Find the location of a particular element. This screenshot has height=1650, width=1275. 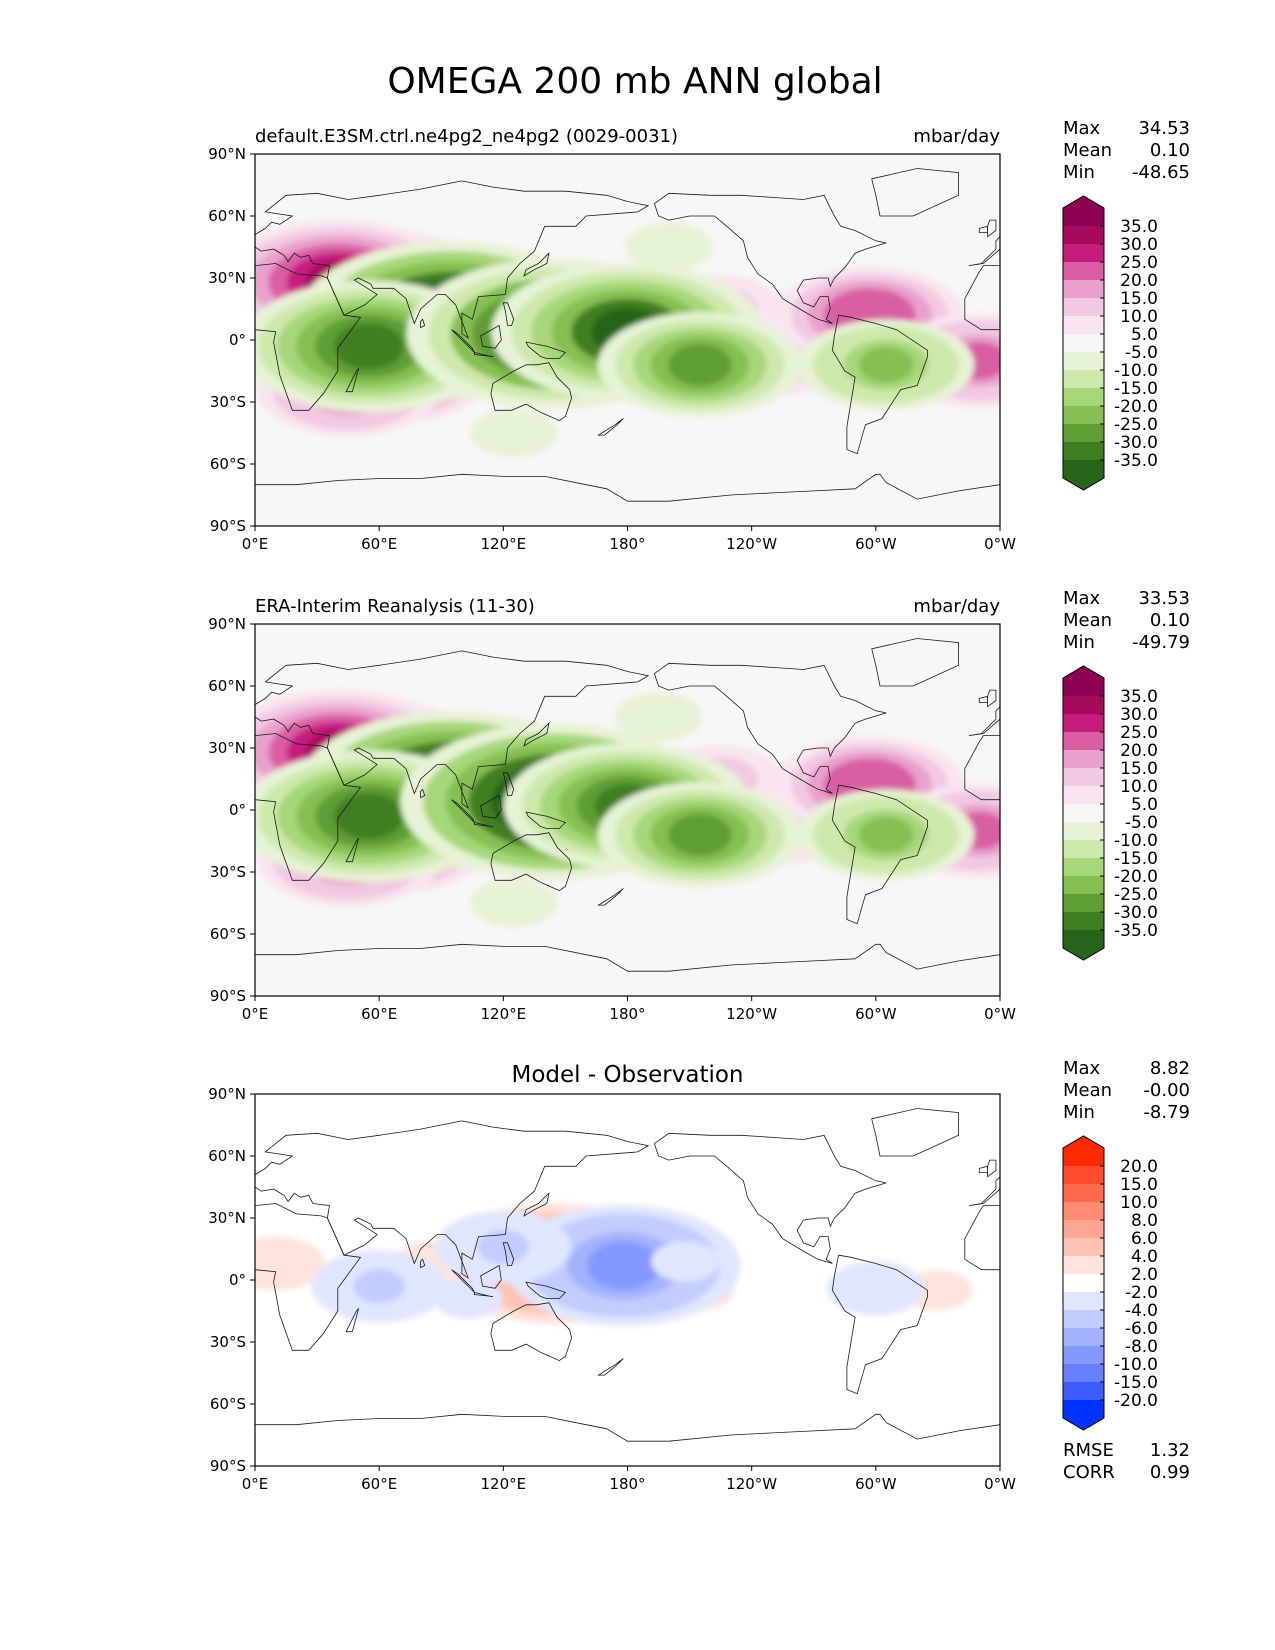

stat-value: 34.53 is located at coordinates (1164, 128).